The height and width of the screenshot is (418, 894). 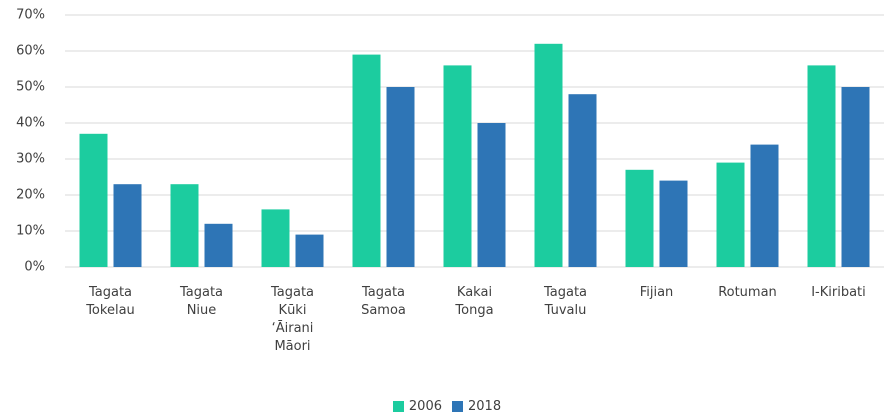 I want to click on y-tick-label: 50%, so click(x=30, y=87).